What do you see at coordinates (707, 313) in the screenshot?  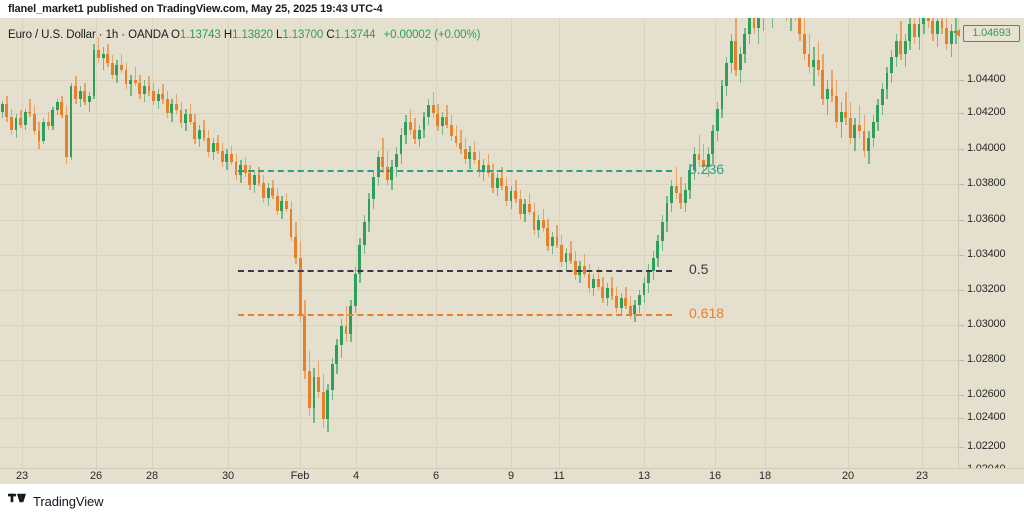 I see `fib-level-label: 0.618` at bounding box center [707, 313].